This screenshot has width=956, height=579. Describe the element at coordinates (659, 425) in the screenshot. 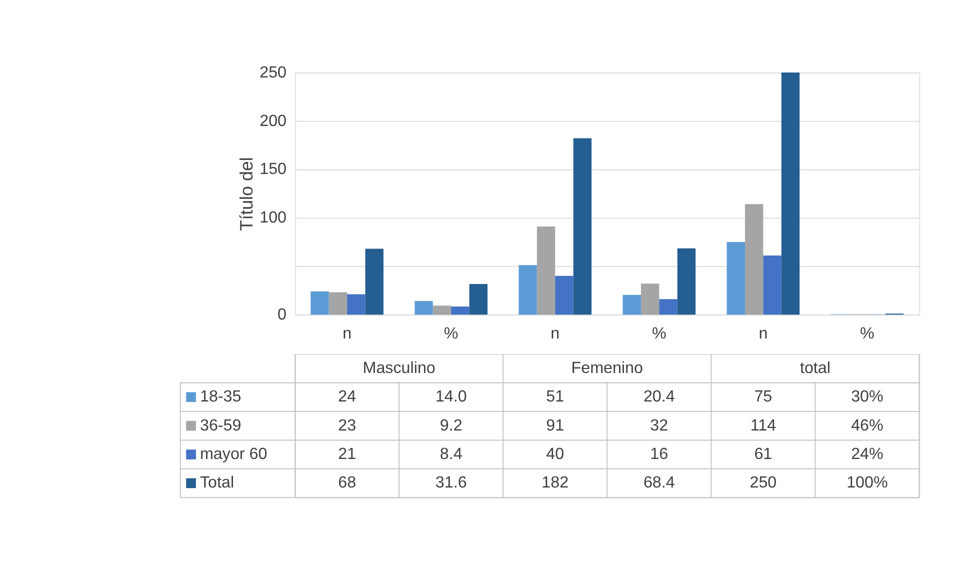

I see `data-label: 32` at that location.